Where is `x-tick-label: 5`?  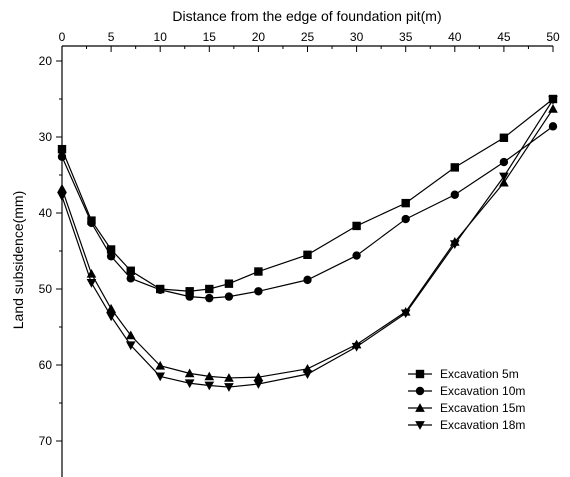
x-tick-label: 5 is located at coordinates (111, 37).